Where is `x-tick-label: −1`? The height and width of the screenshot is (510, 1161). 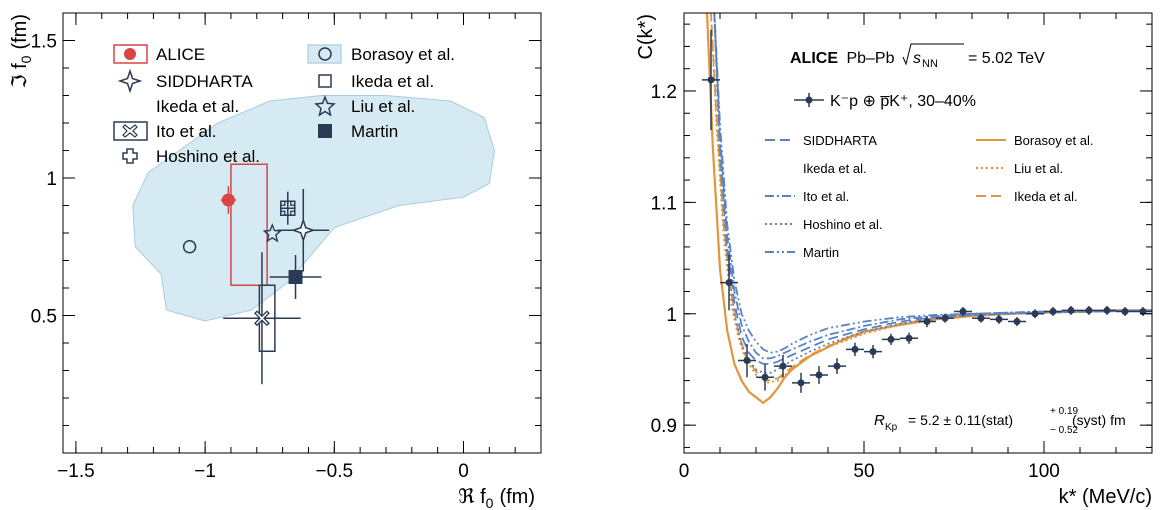
x-tick-label: −1 is located at coordinates (205, 471).